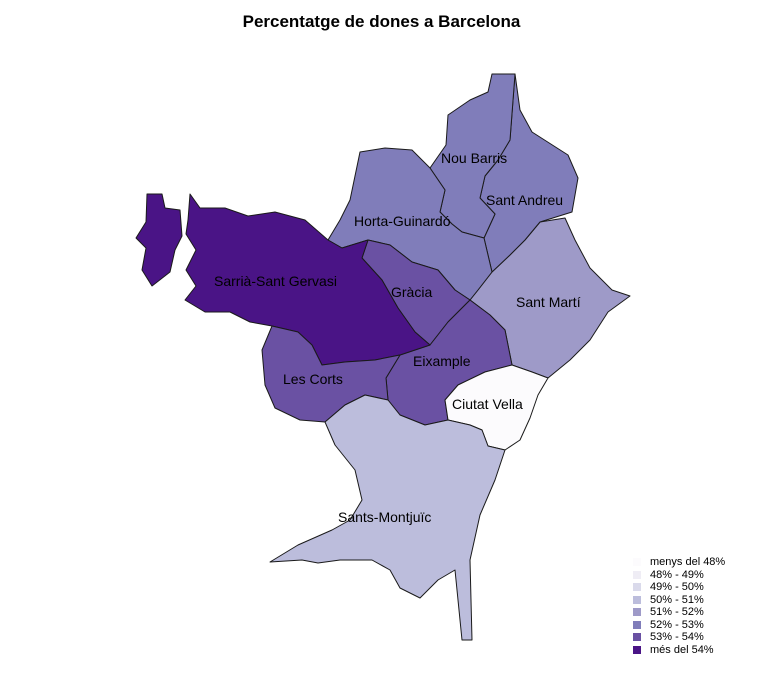  I want to click on legend-item: més del 54%, so click(679, 650).